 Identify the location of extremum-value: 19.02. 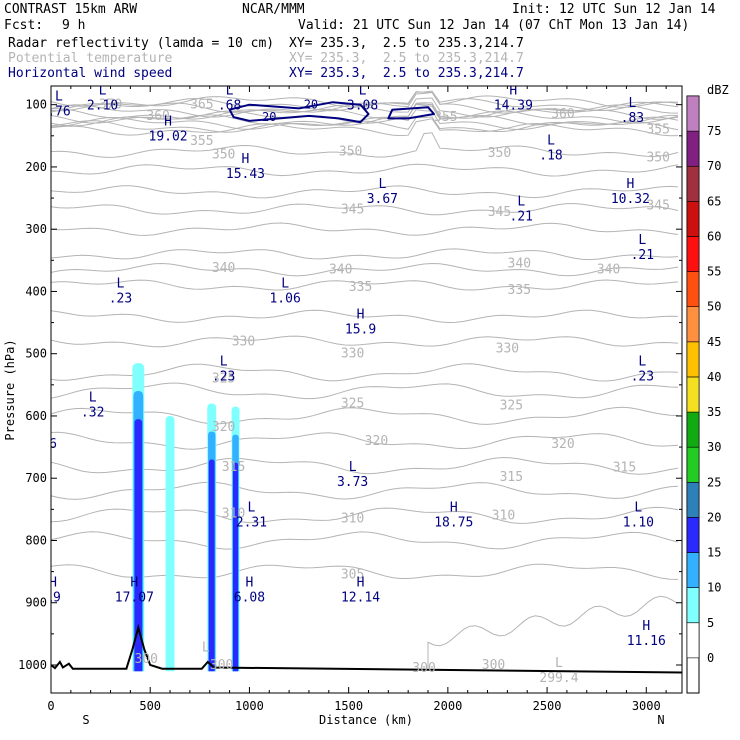
(168, 137).